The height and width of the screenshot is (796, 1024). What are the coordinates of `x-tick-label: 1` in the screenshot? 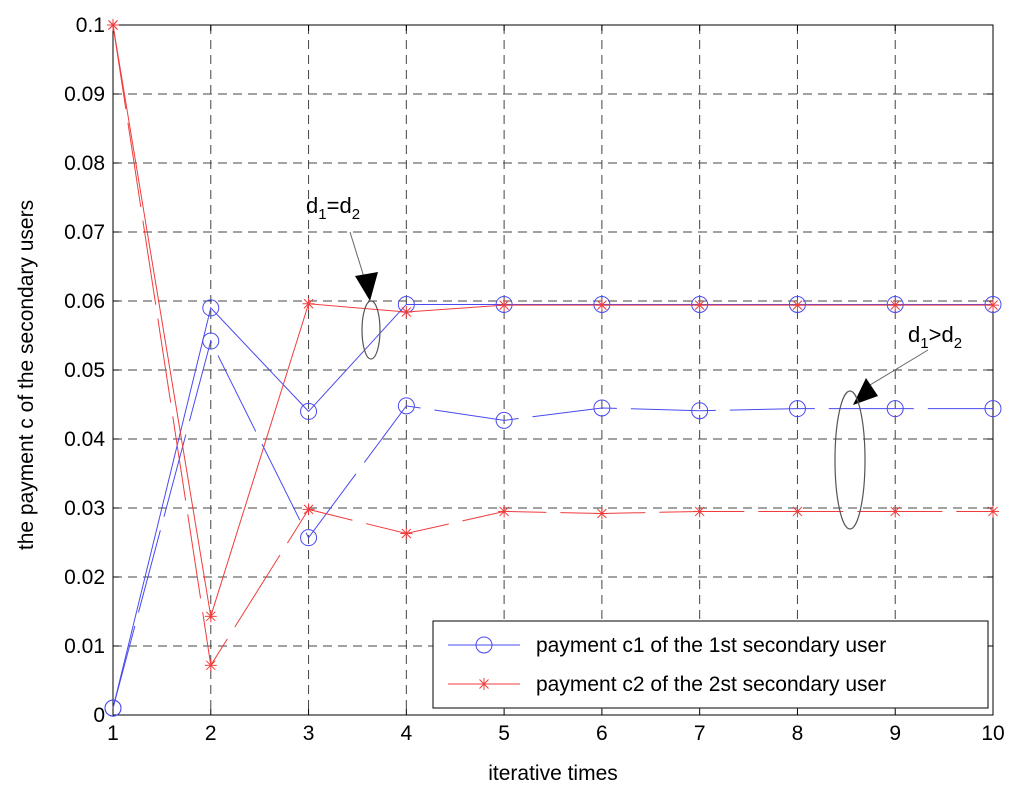 It's located at (113, 733).